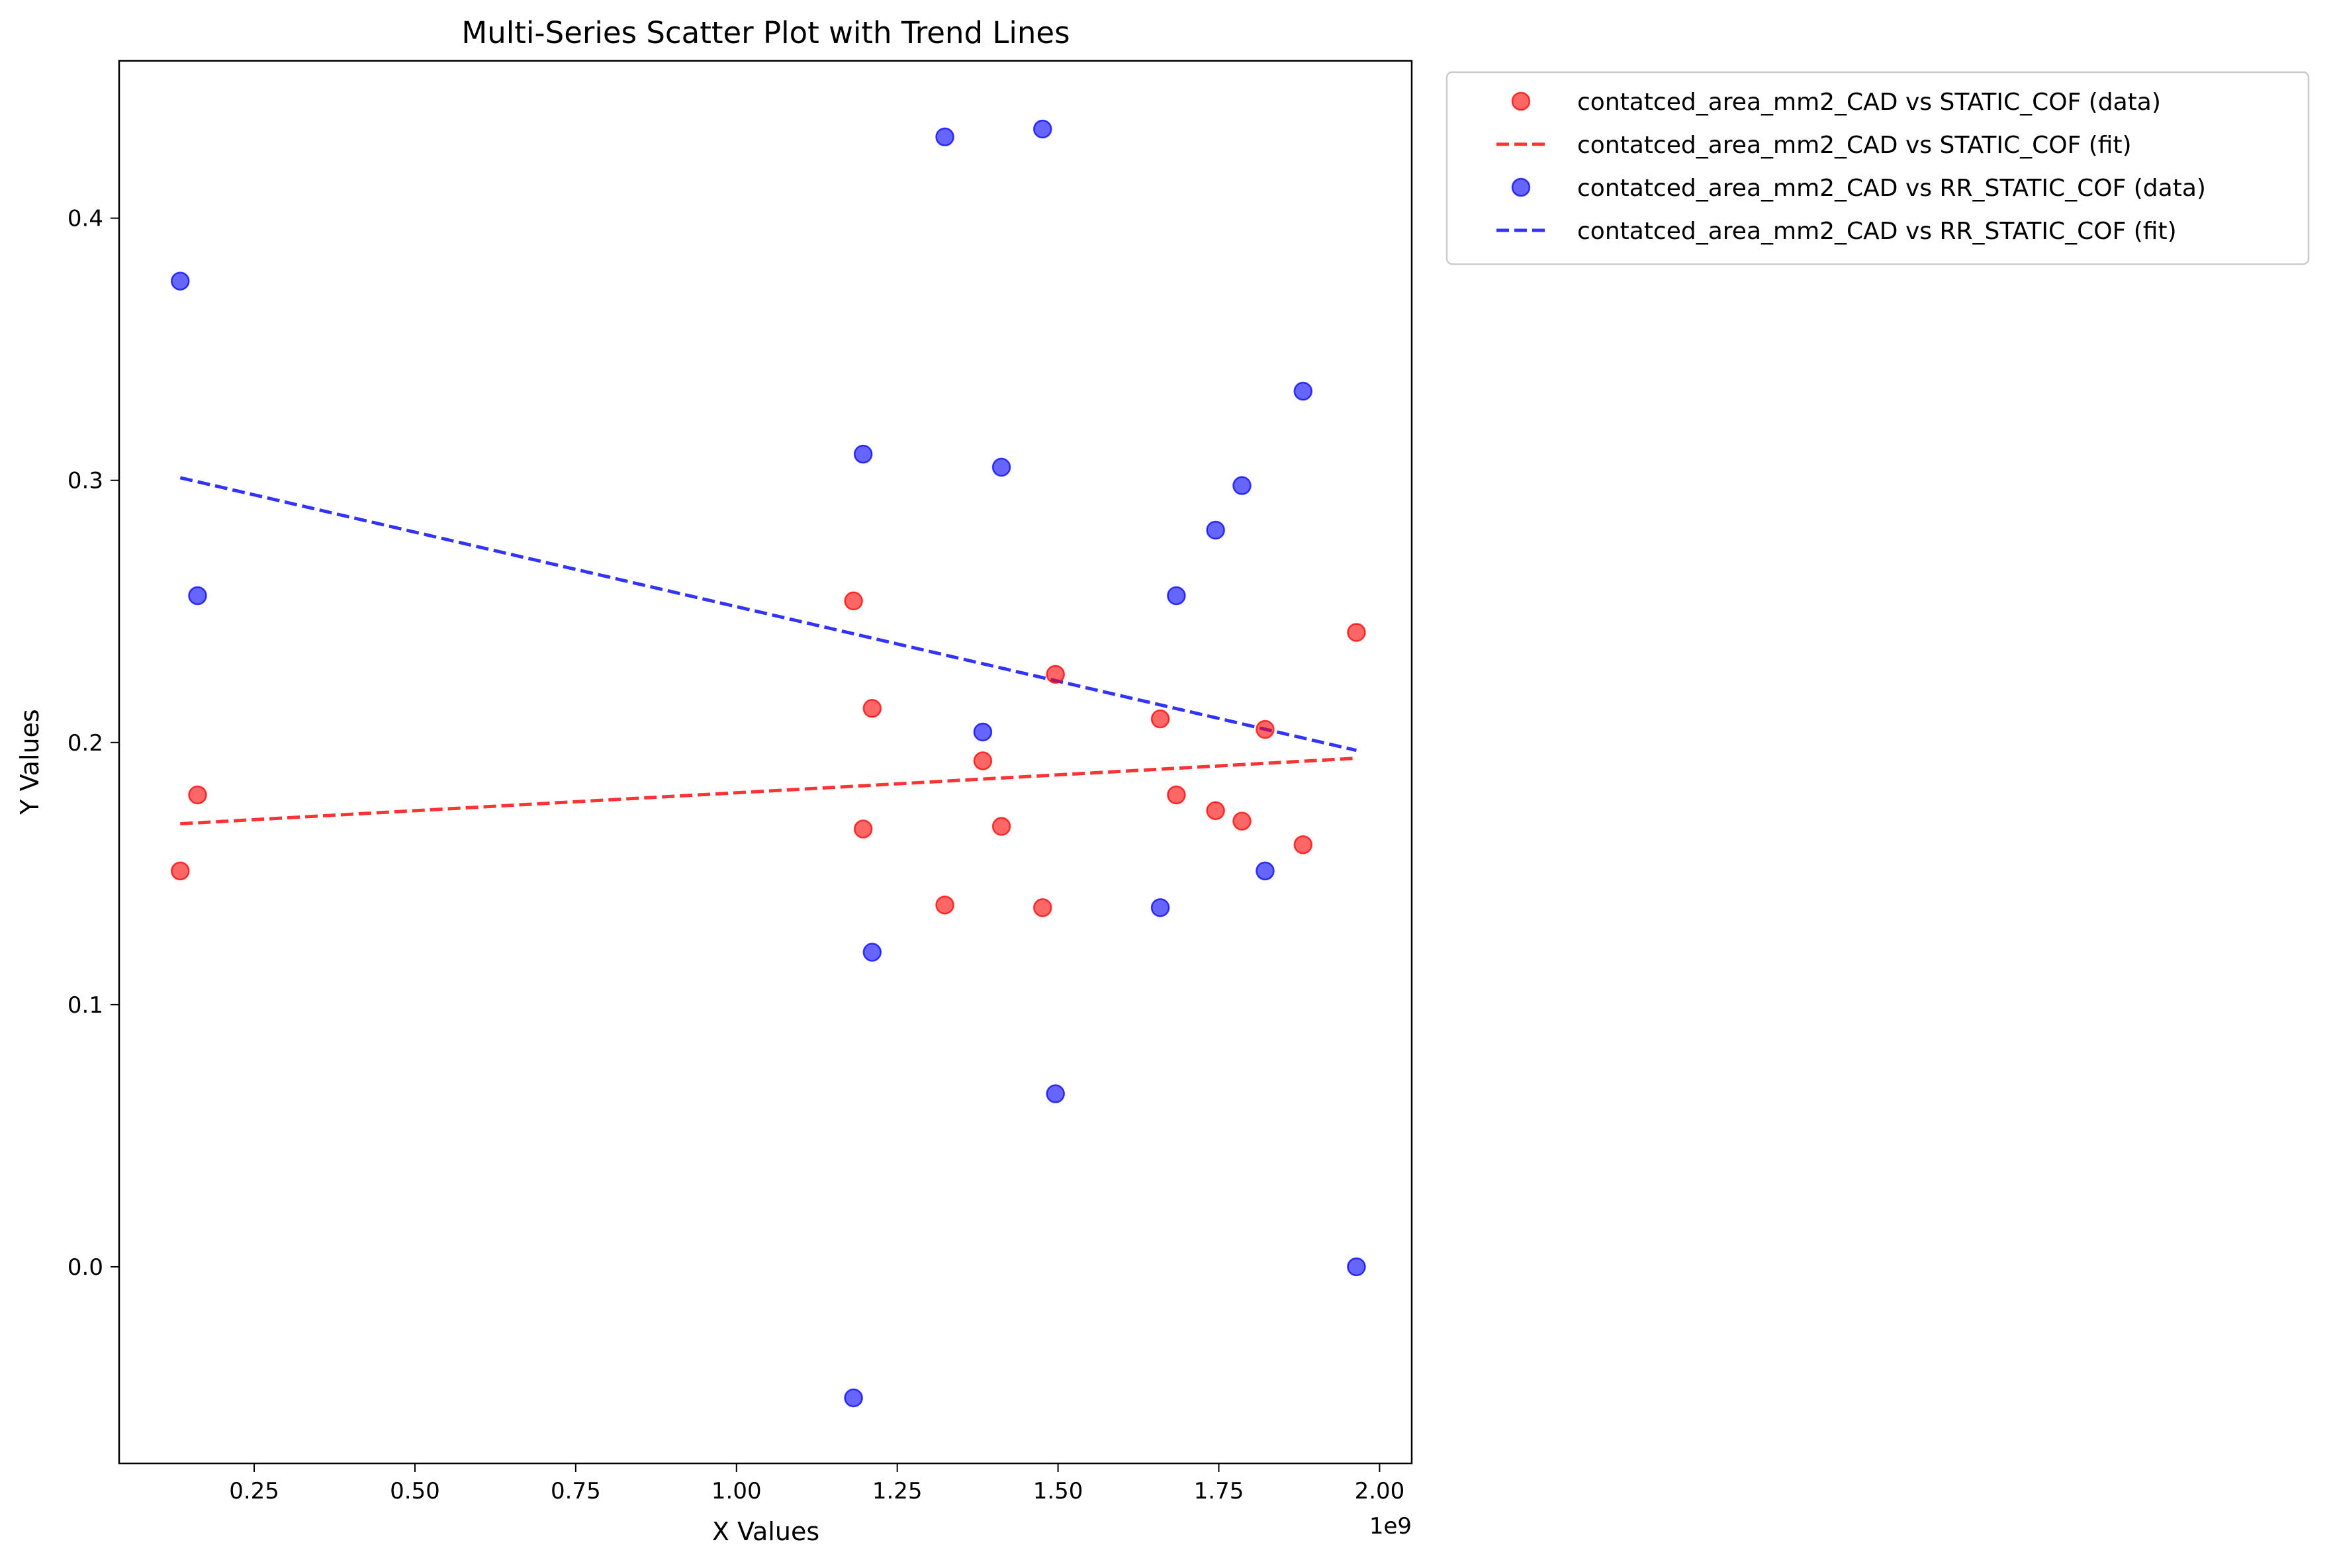 Image resolution: width=2335 pixels, height=1568 pixels. I want to click on x-tick-label: 1.50, so click(1058, 1491).